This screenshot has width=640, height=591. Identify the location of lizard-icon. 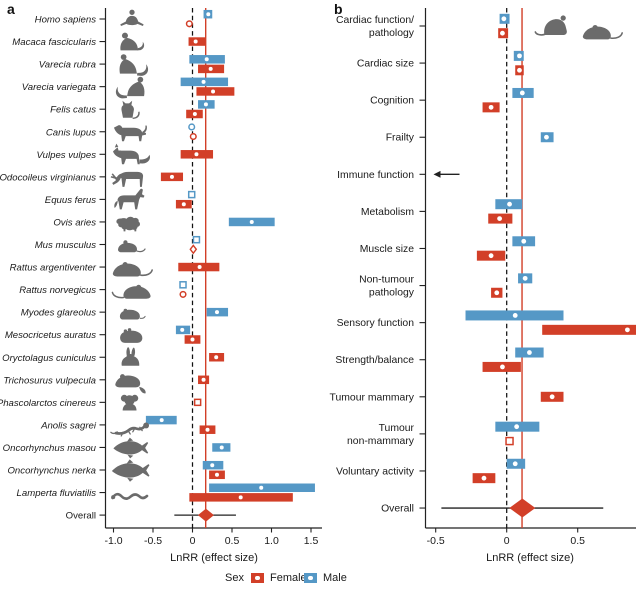
(130, 429).